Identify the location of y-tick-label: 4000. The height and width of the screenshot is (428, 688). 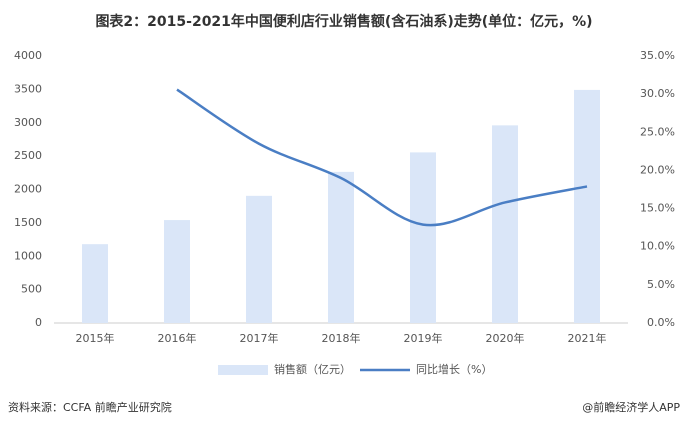
(28, 55).